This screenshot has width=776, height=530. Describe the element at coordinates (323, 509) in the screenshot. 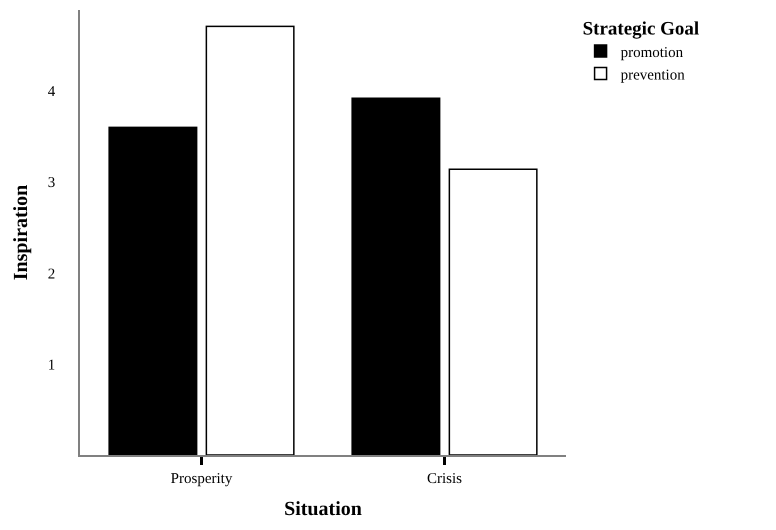

I see `x-axis-title: Situation` at that location.